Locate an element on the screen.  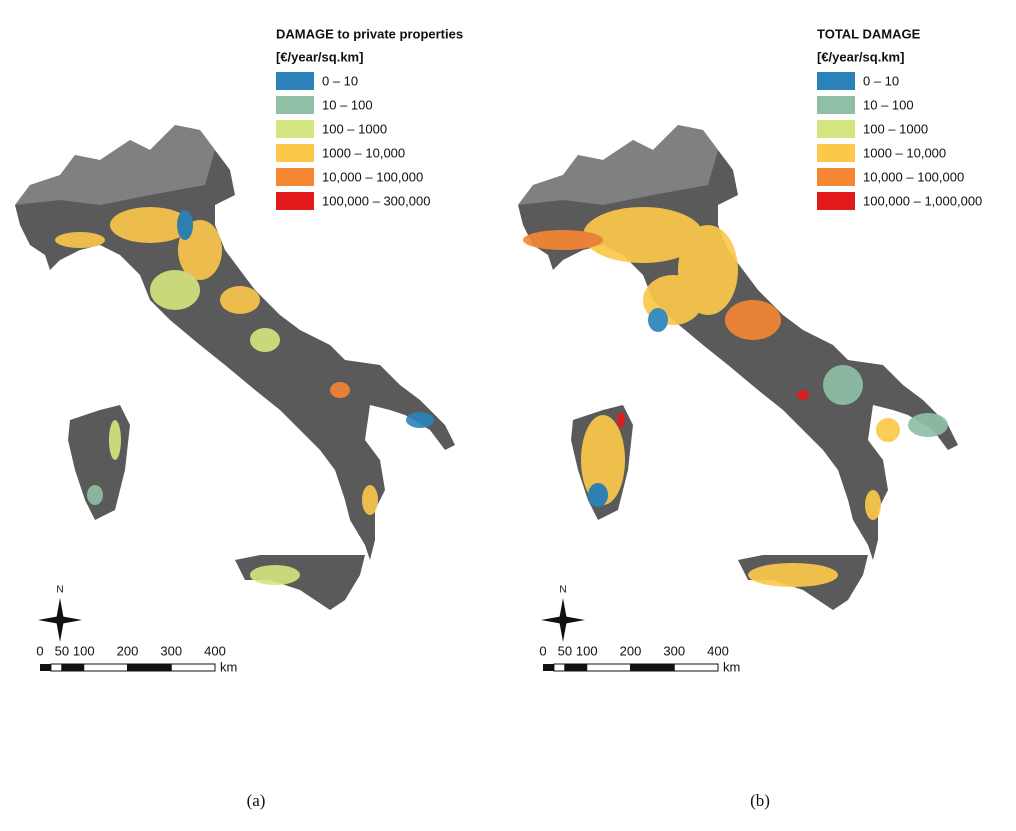
caption: (a) is located at coordinates (256, 800).